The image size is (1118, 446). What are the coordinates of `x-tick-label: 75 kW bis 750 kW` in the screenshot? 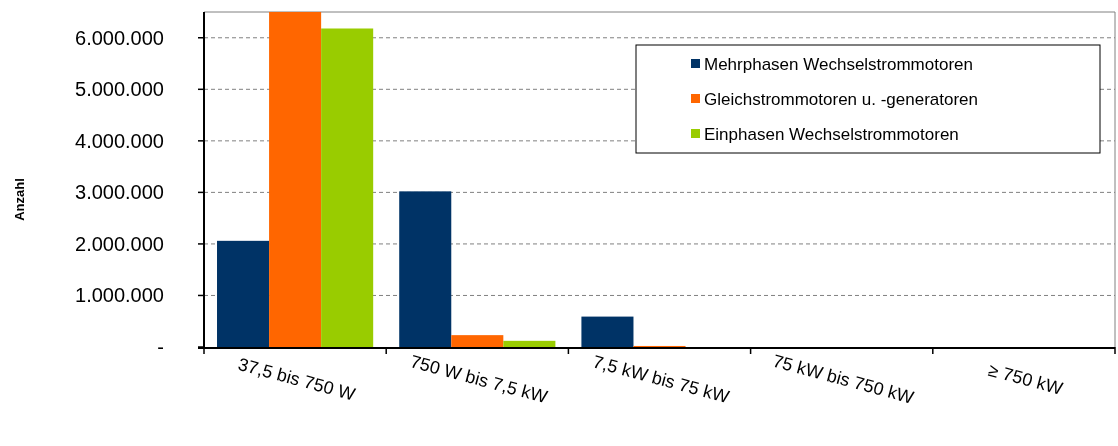 It's located at (843, 379).